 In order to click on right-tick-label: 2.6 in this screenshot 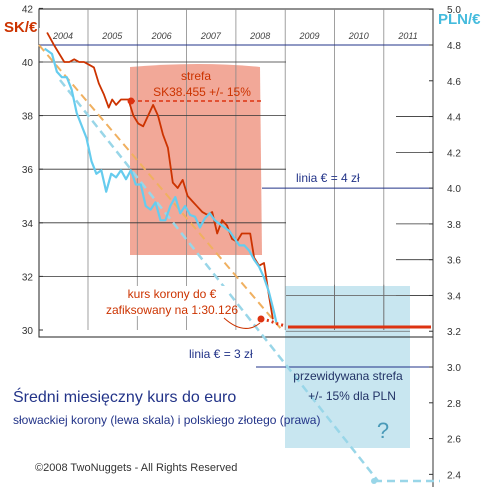, I will do `click(454, 440)`.